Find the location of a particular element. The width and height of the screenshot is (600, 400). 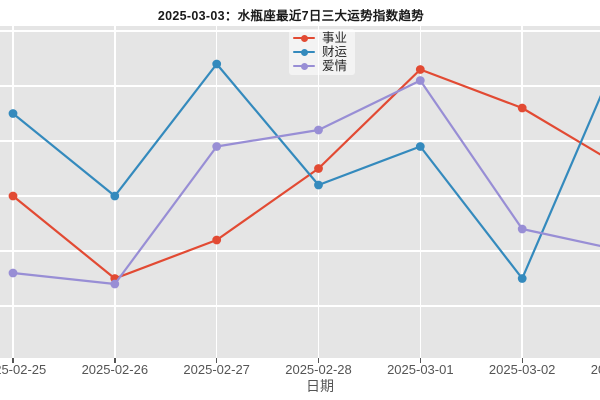

x-axis-title: 日期 is located at coordinates (320, 386).